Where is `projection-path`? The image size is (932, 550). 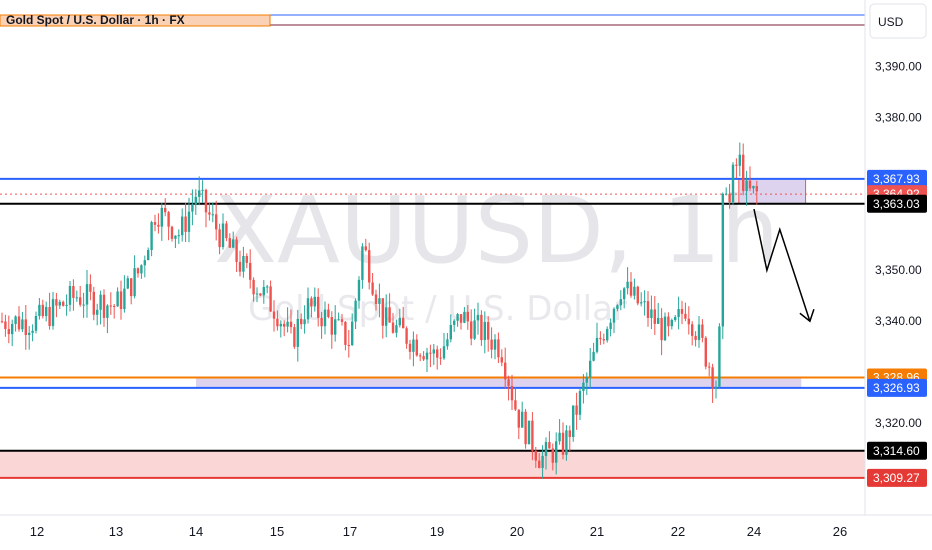 projection-path is located at coordinates (782, 265).